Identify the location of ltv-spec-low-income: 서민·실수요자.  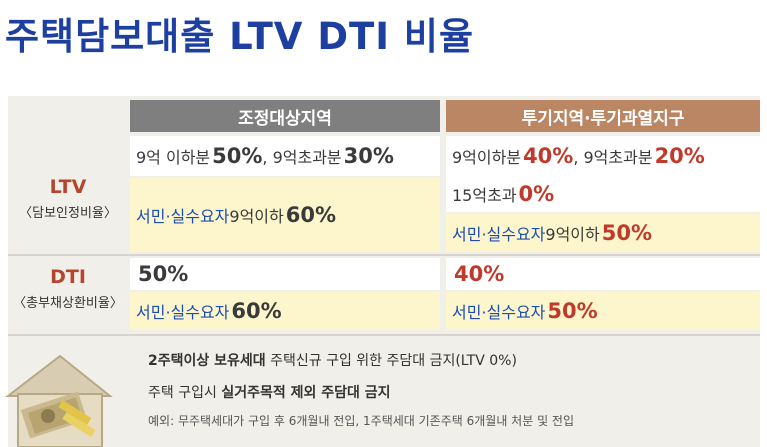
(499, 234).